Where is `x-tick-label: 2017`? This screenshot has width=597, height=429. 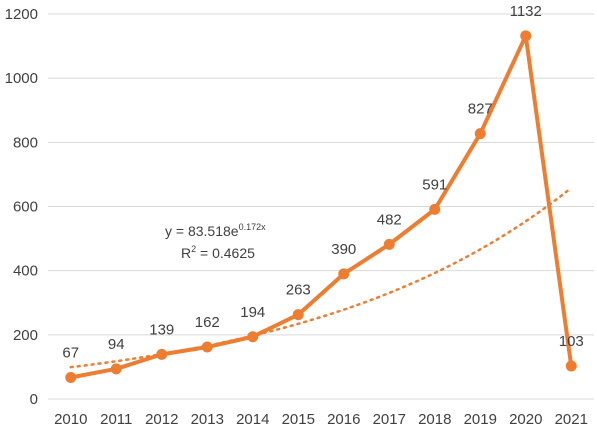 x-tick-label: 2017 is located at coordinates (389, 419).